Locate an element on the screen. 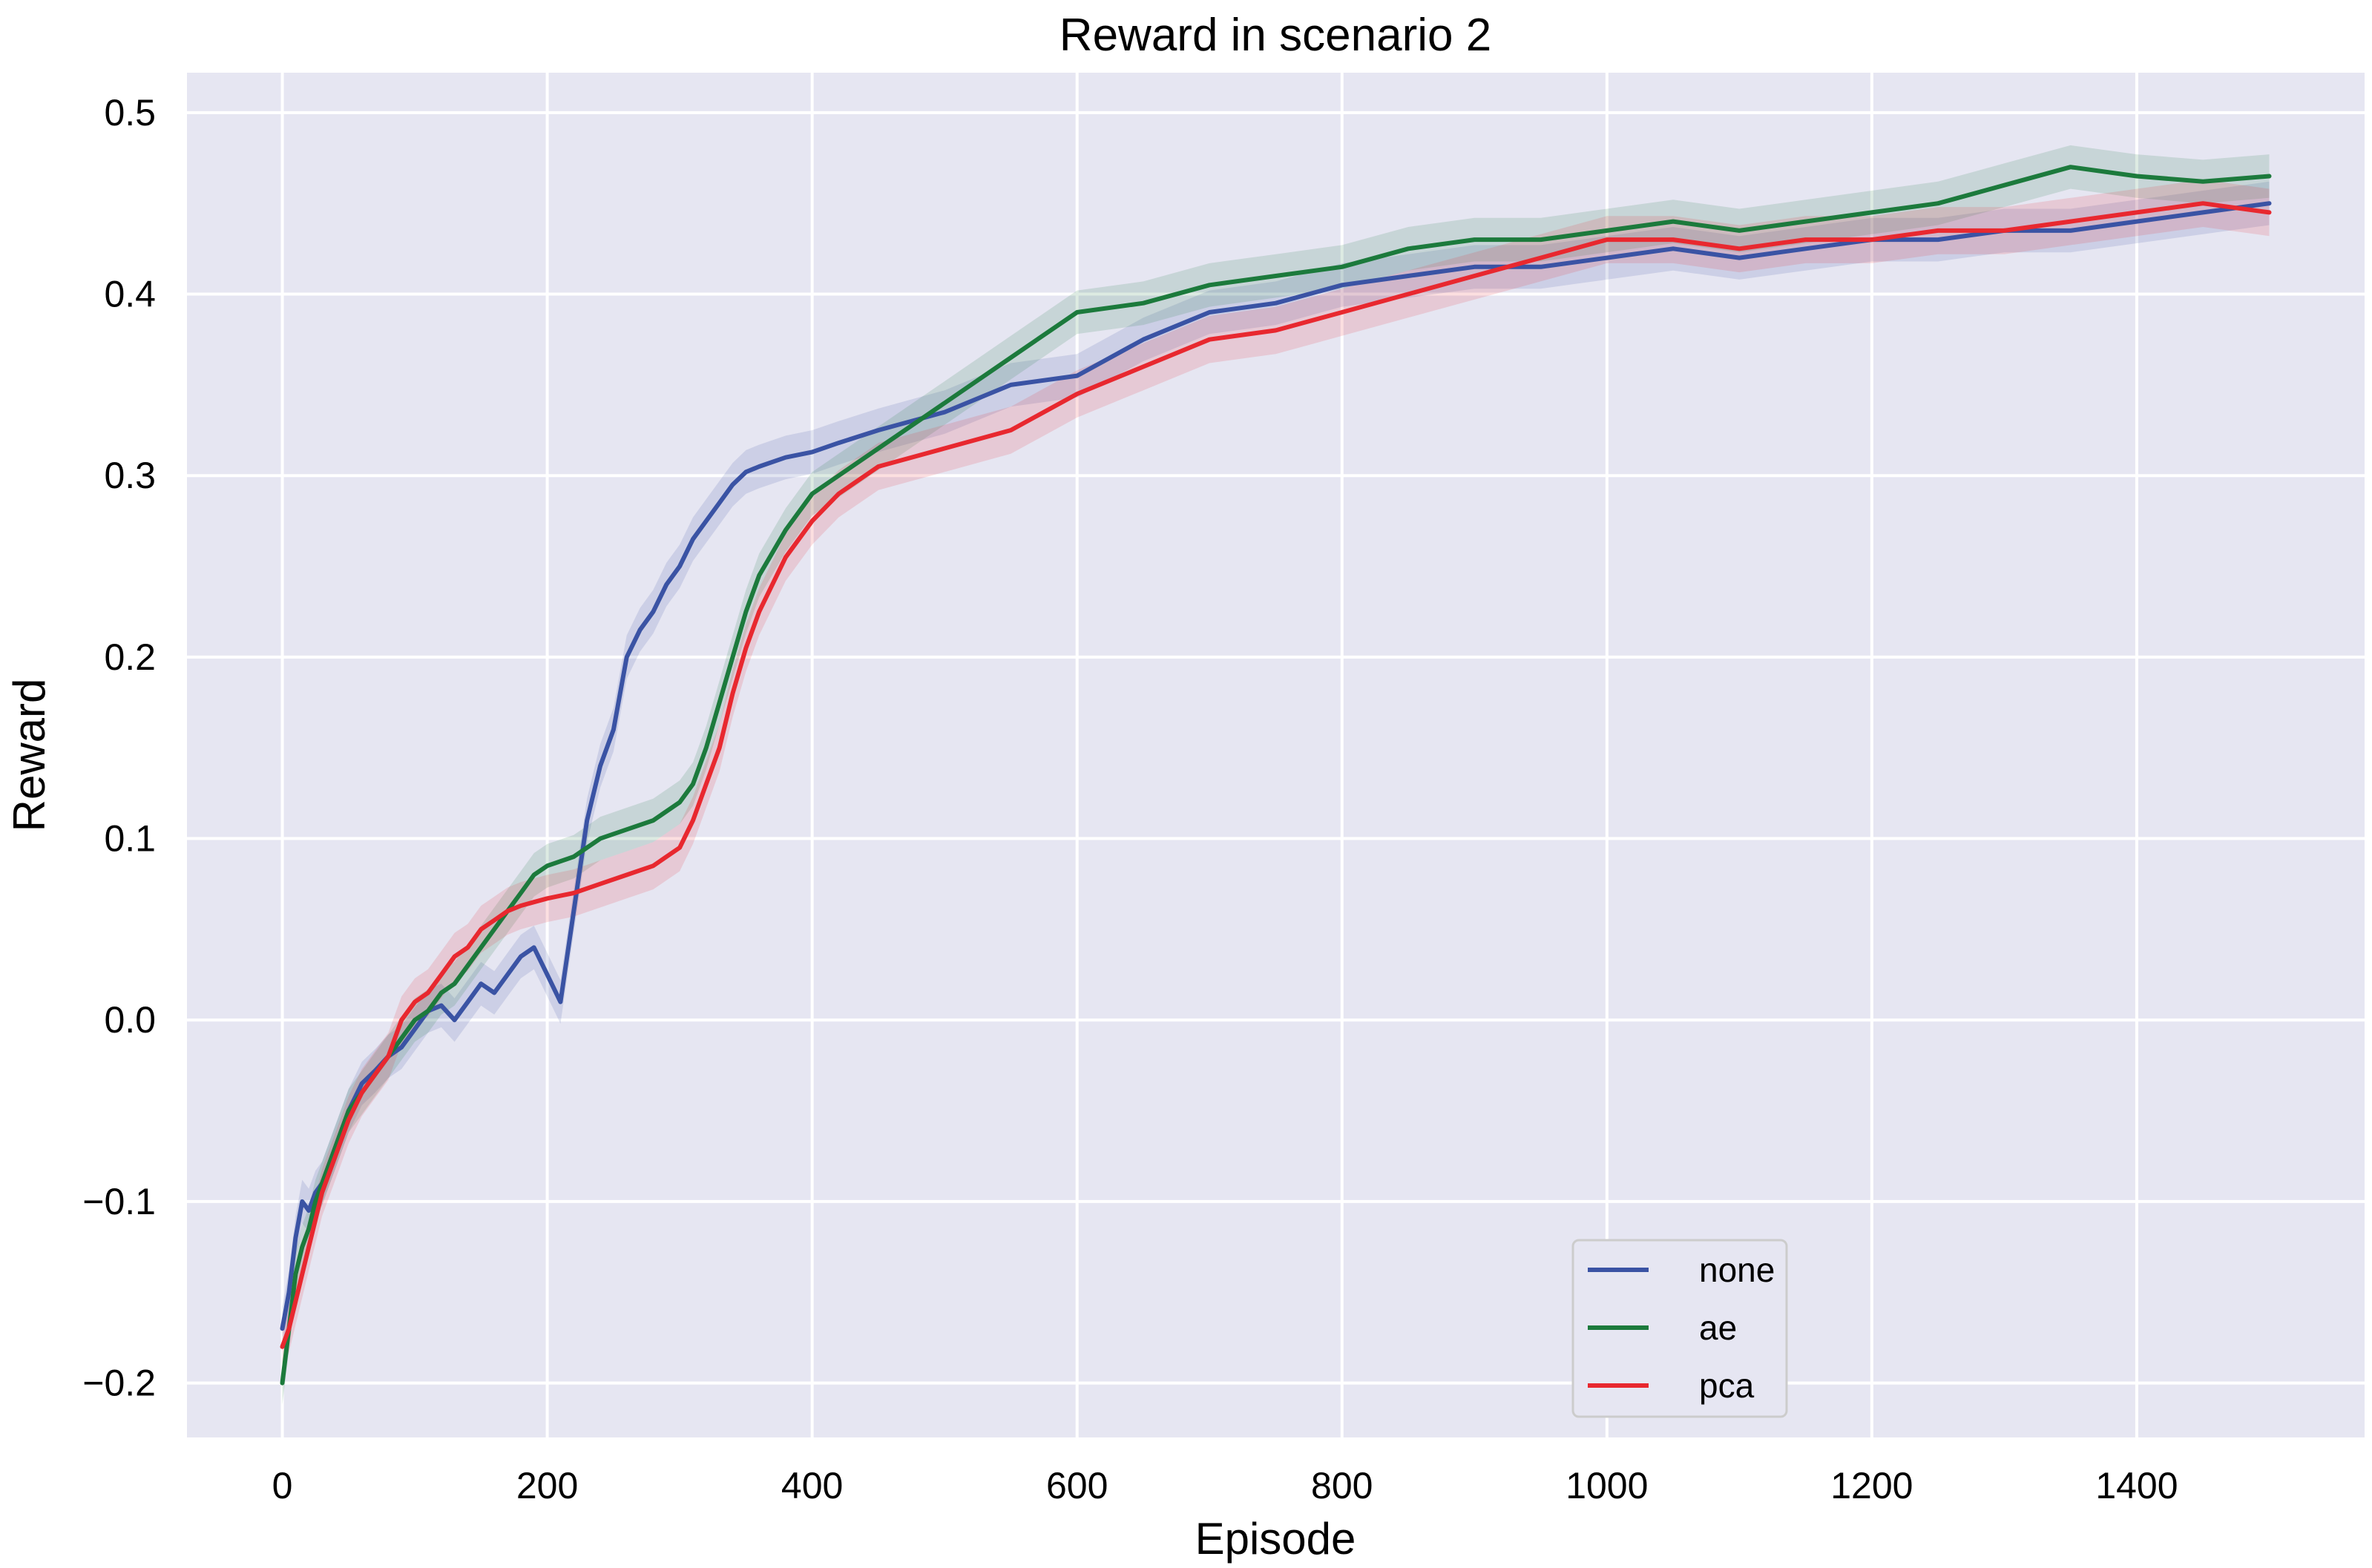 This screenshot has width=2372, height=1568. legend: none ae pca is located at coordinates (1679, 1328).